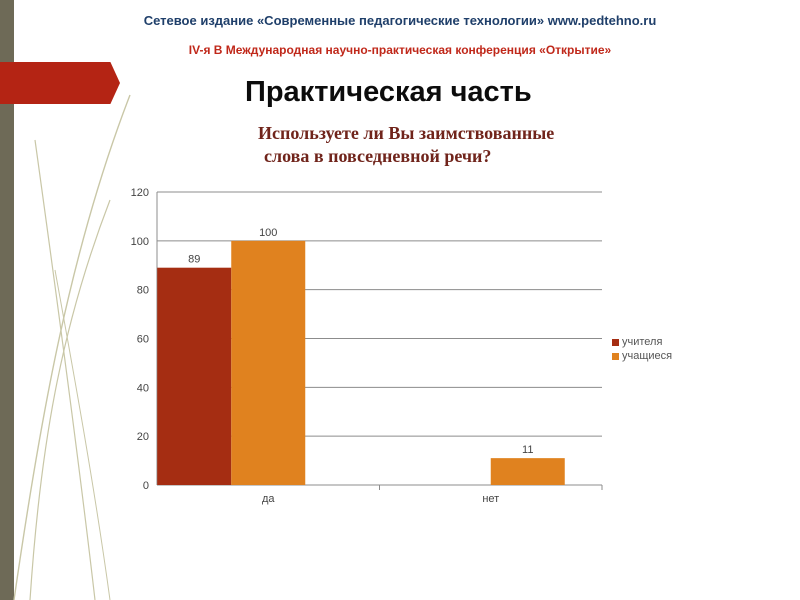 The height and width of the screenshot is (600, 800). What do you see at coordinates (7, 300) in the screenshot?
I see `left-decor-bar` at bounding box center [7, 300].